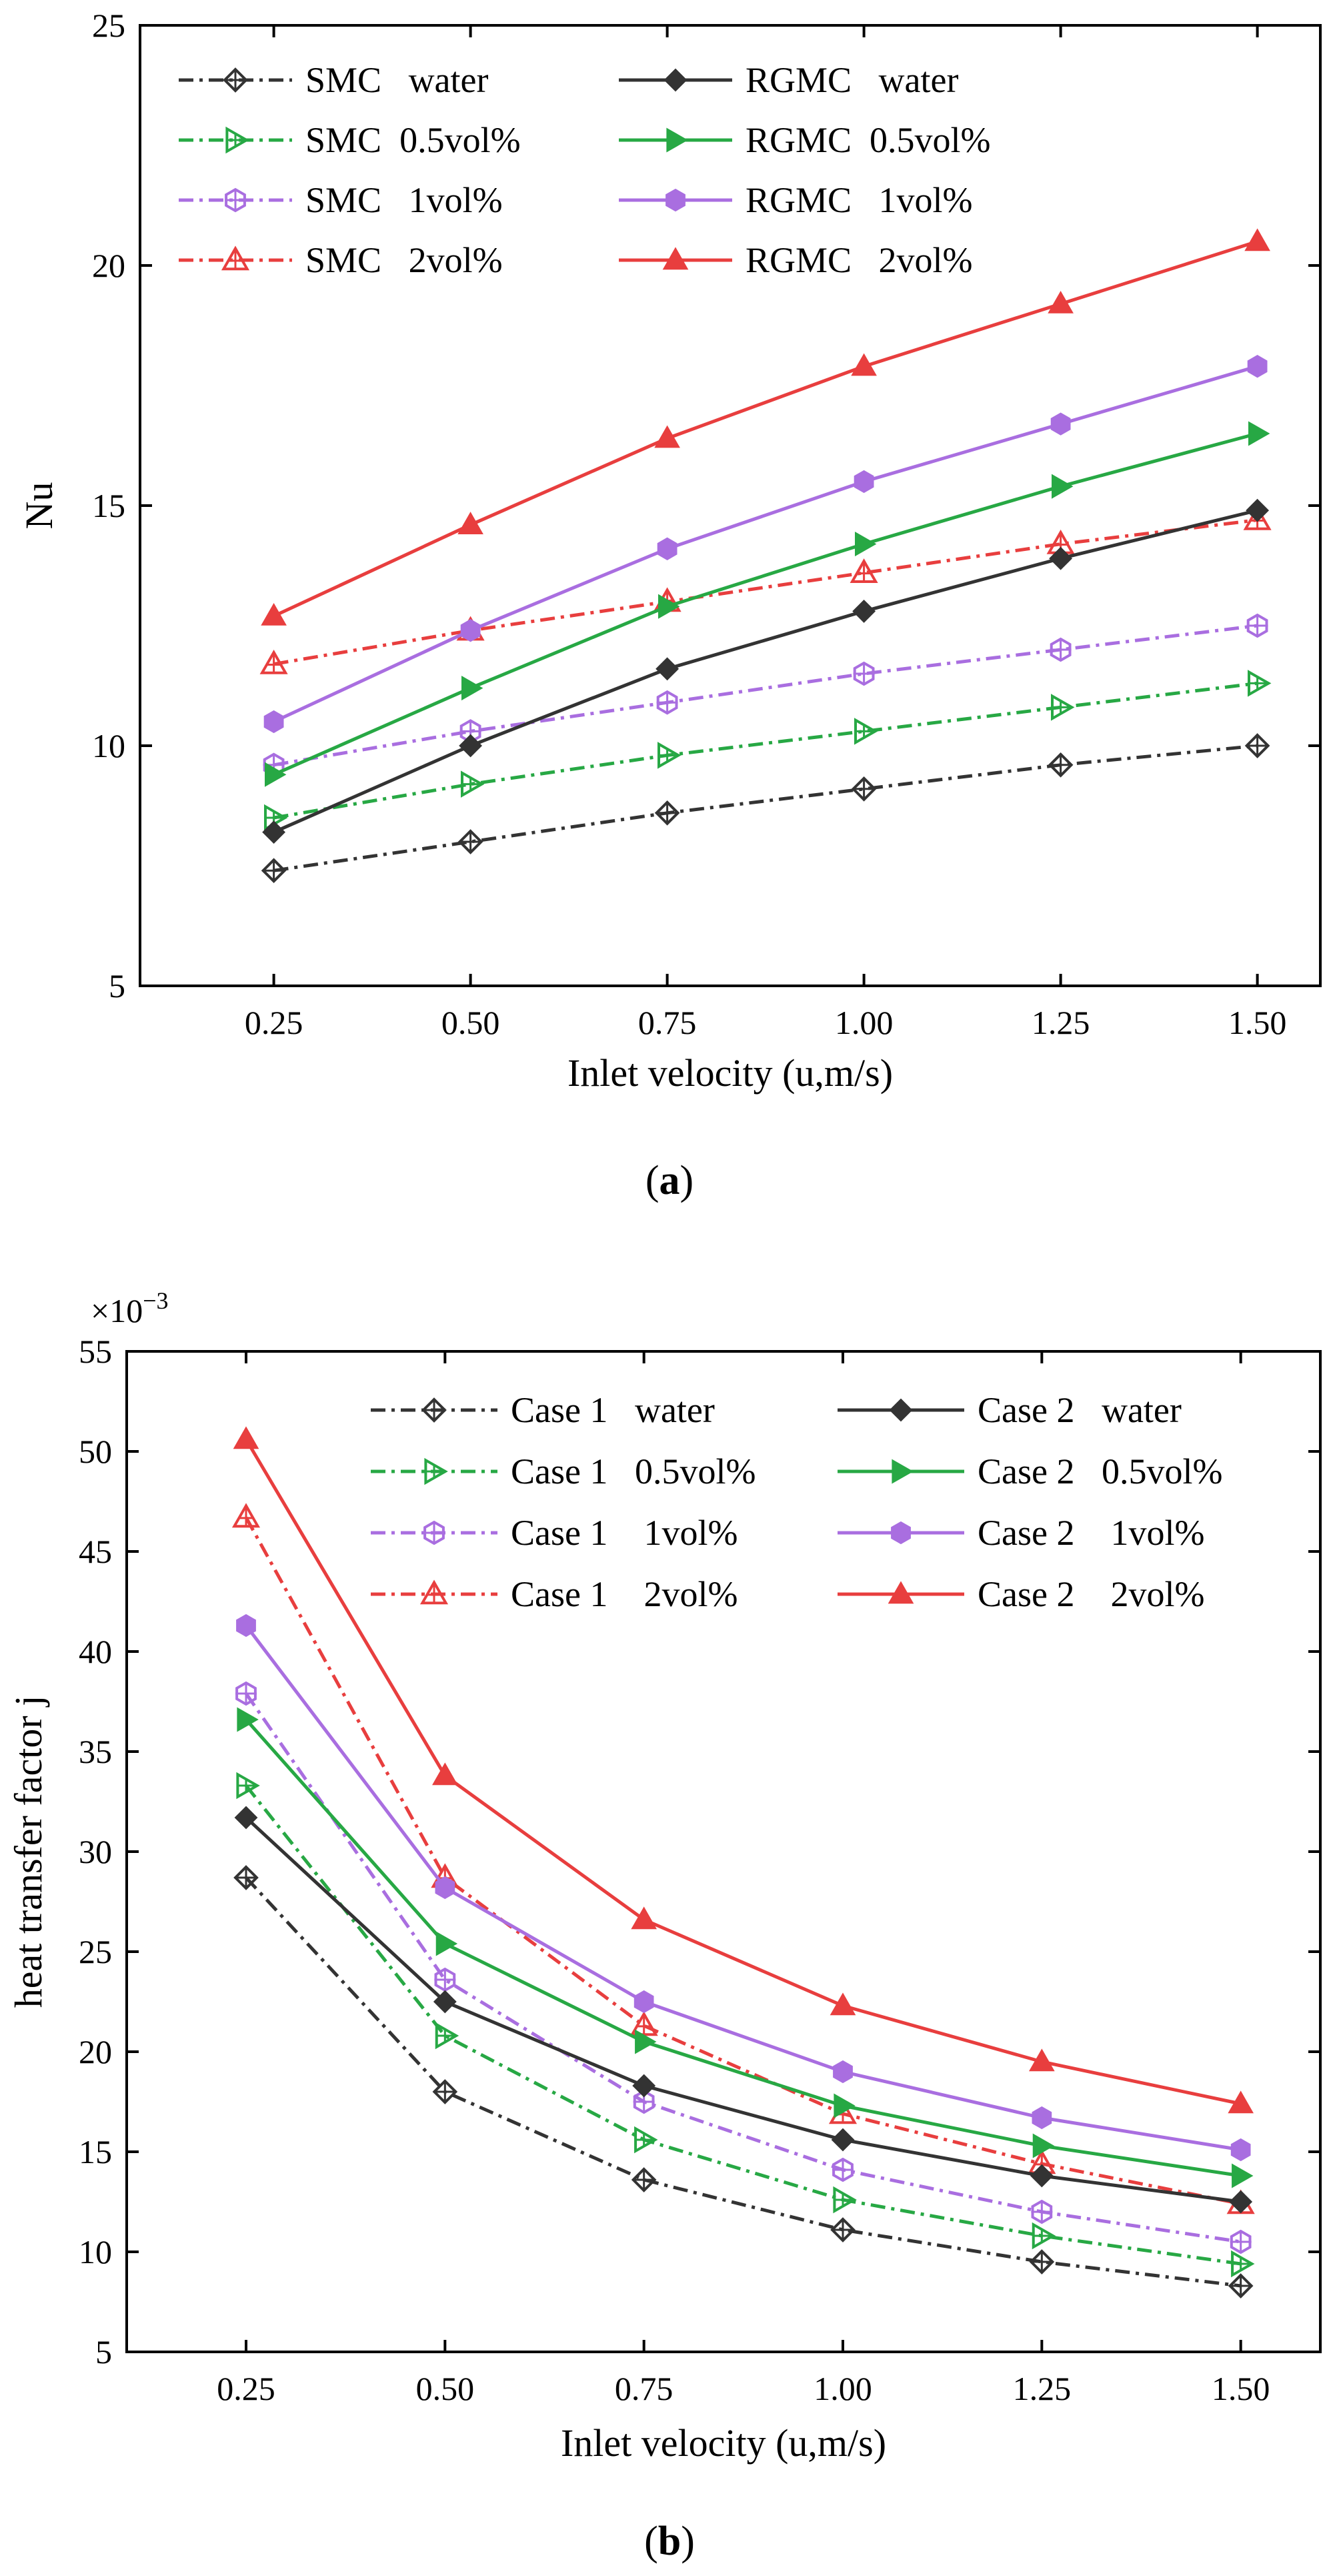  Describe the element at coordinates (624, 1594) in the screenshot. I see `legend-label: Case 1 2vol%` at that location.